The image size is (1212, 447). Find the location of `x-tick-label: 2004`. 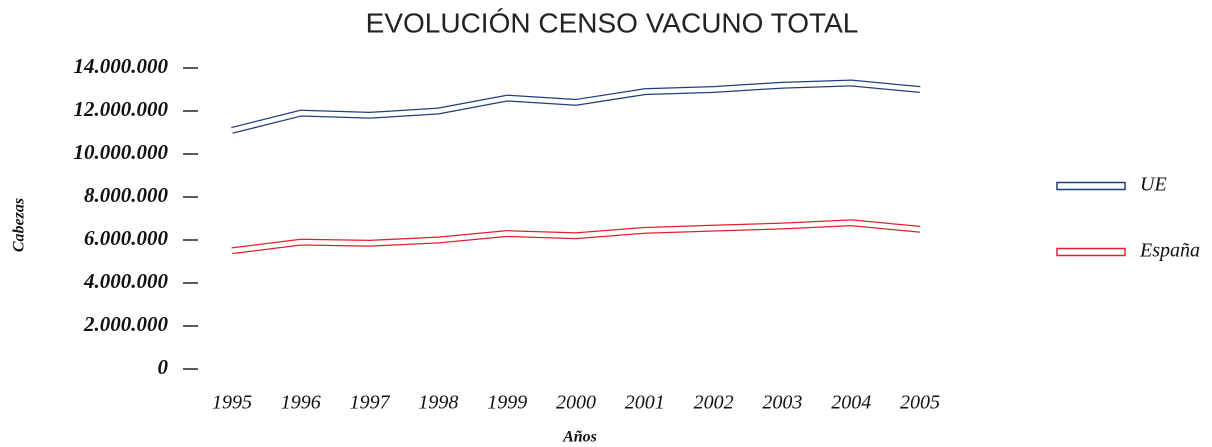

x-tick-label: 2004 is located at coordinates (851, 403).